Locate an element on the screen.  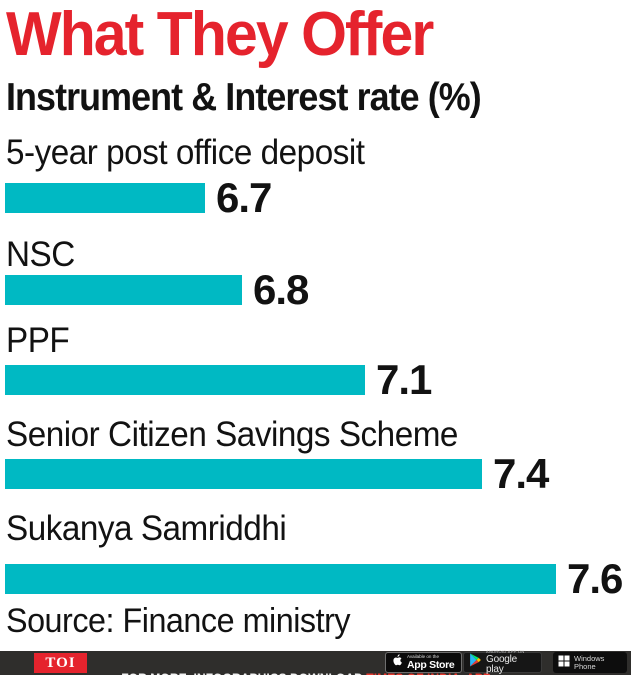
bar-category-label: Sukanya Samriddhi is located at coordinates (146, 528).